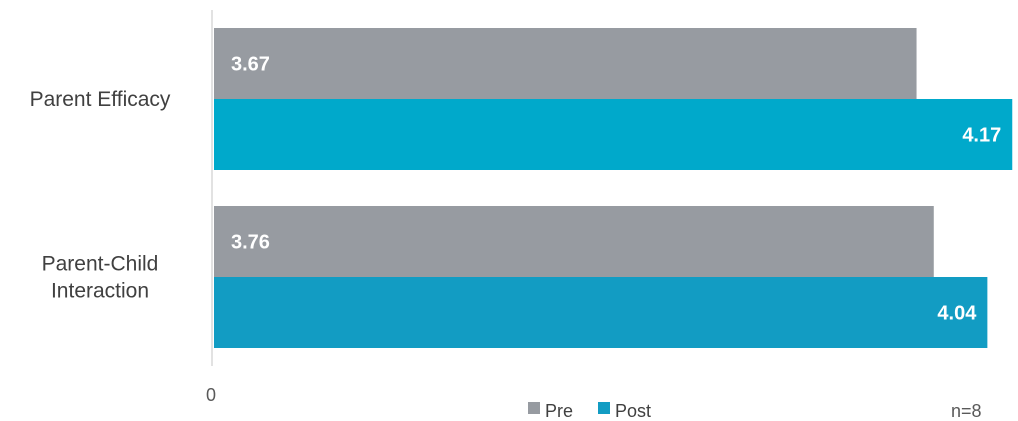 The height and width of the screenshot is (421, 1018). What do you see at coordinates (966, 411) in the screenshot?
I see `sample-size-note: n=8` at bounding box center [966, 411].